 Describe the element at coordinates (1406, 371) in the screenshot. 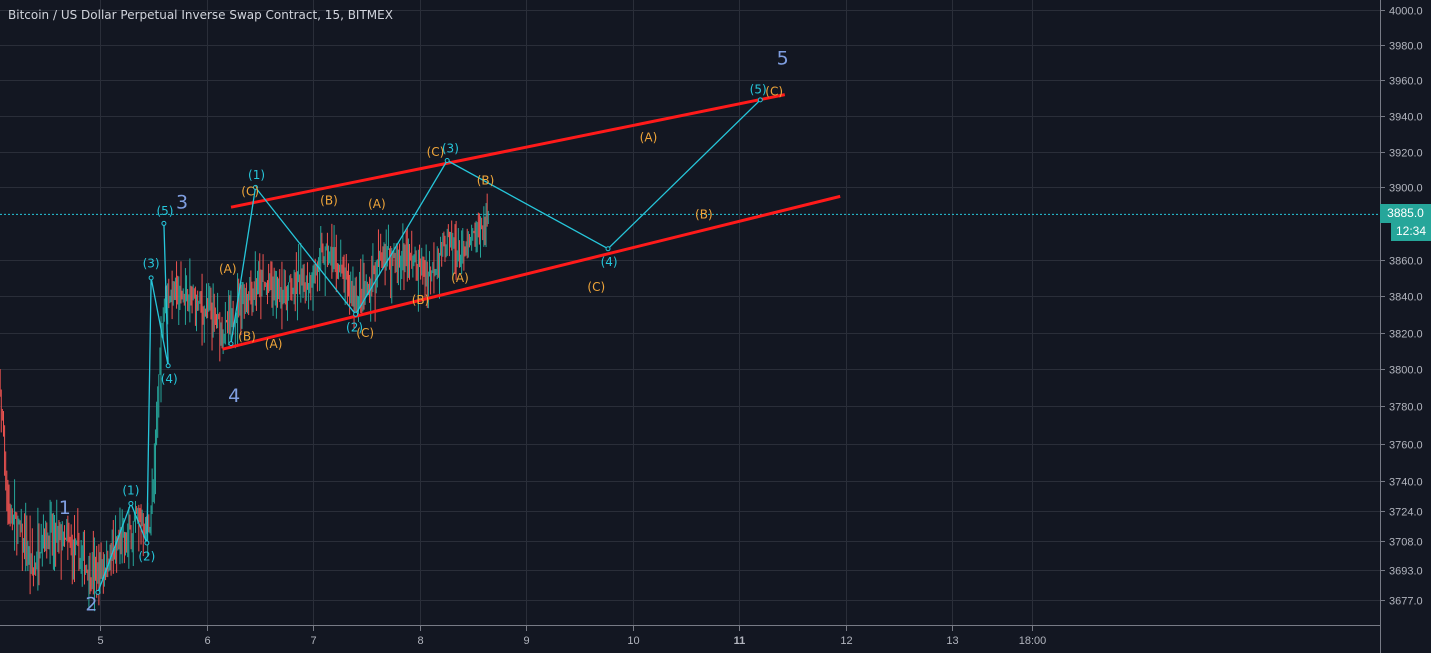

I see `price-tick-label: 3800.0` at that location.